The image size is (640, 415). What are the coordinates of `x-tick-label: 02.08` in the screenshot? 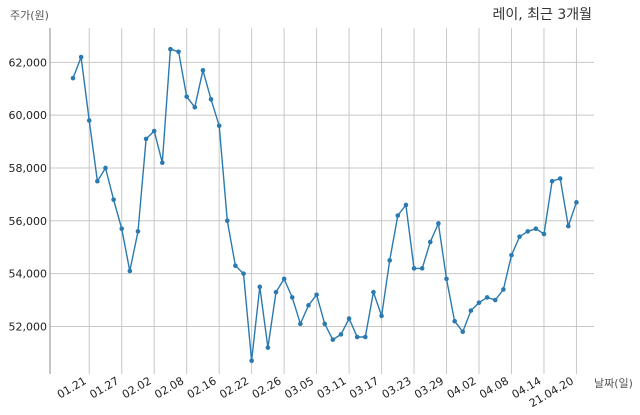 It's located at (169, 387).